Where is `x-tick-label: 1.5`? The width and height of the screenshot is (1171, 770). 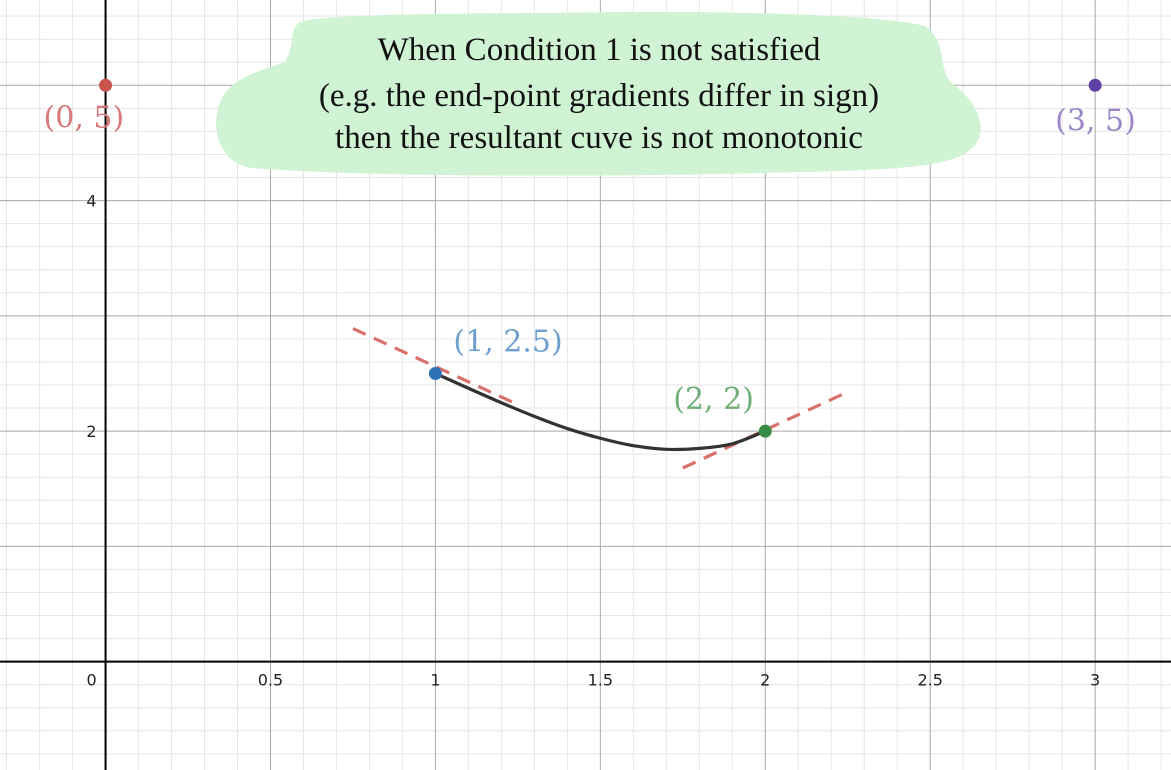 x-tick-label: 1.5 is located at coordinates (600, 680).